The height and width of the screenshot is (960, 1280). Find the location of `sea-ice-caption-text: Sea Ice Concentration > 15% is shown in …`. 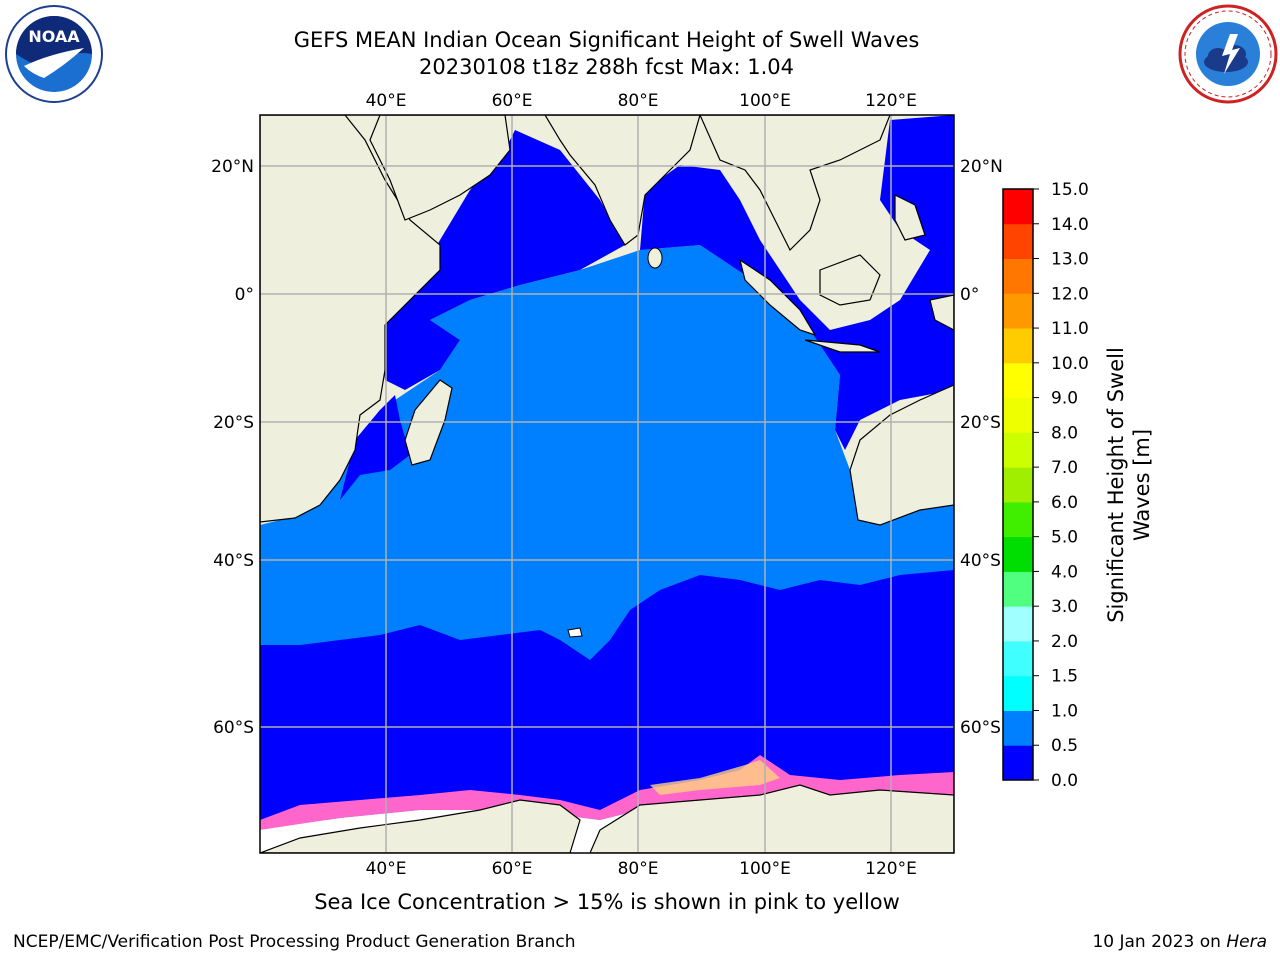

sea-ice-caption-text: Sea Ice Concentration > 15% is shown in … is located at coordinates (607, 902).